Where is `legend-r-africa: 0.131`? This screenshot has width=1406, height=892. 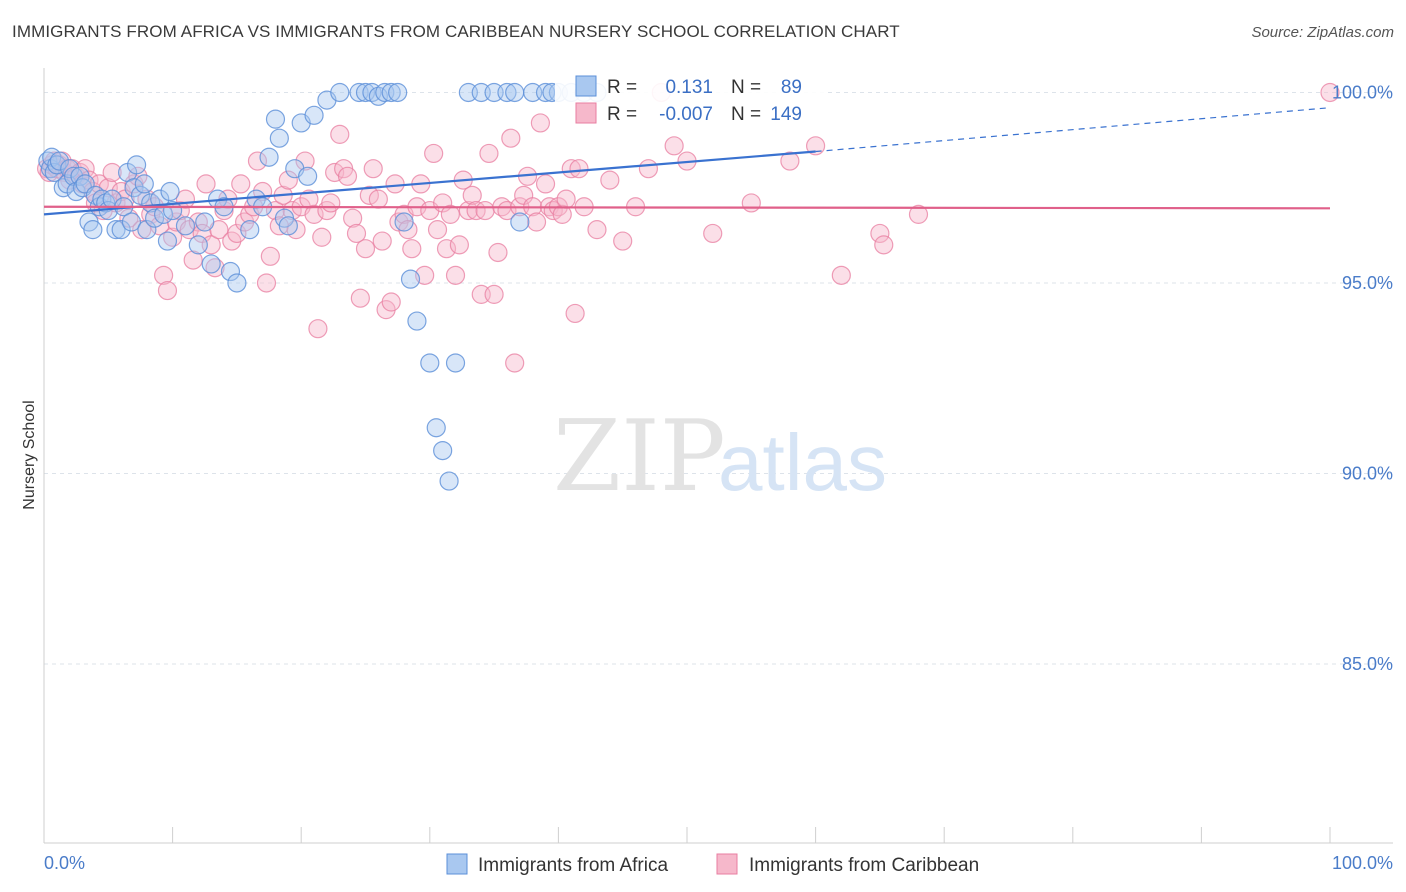 legend-r-africa: 0.131 is located at coordinates (689, 87).